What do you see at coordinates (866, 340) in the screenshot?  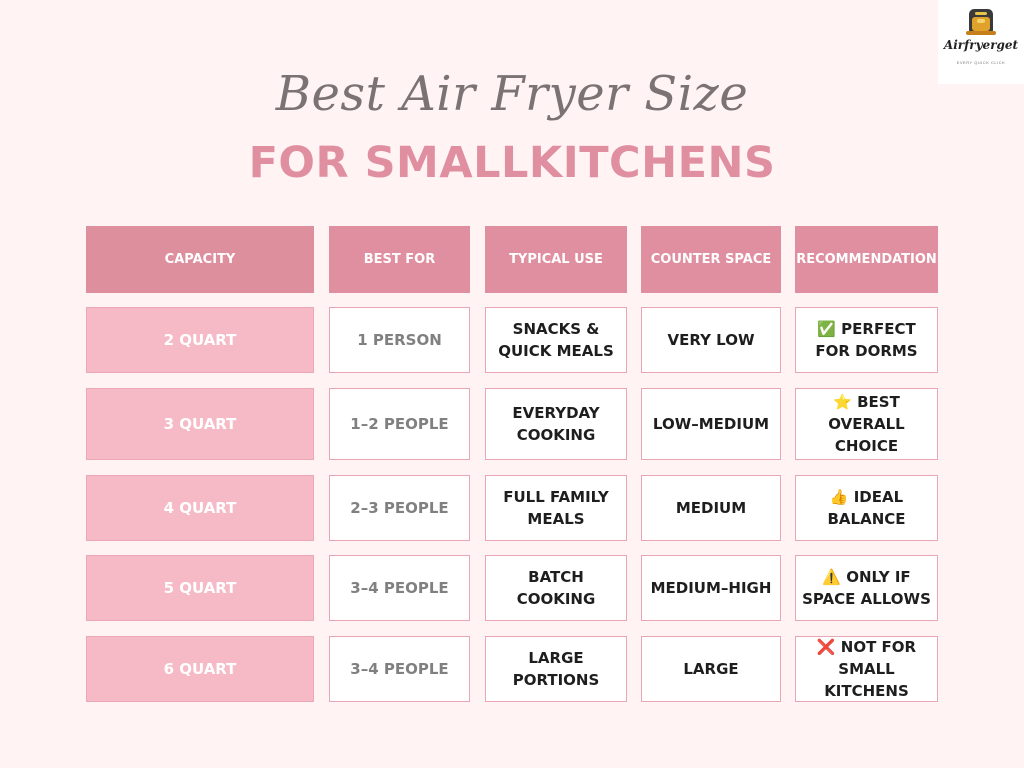 I see `recommendation-cell: ✅ PERFECT FOR DORMS` at bounding box center [866, 340].